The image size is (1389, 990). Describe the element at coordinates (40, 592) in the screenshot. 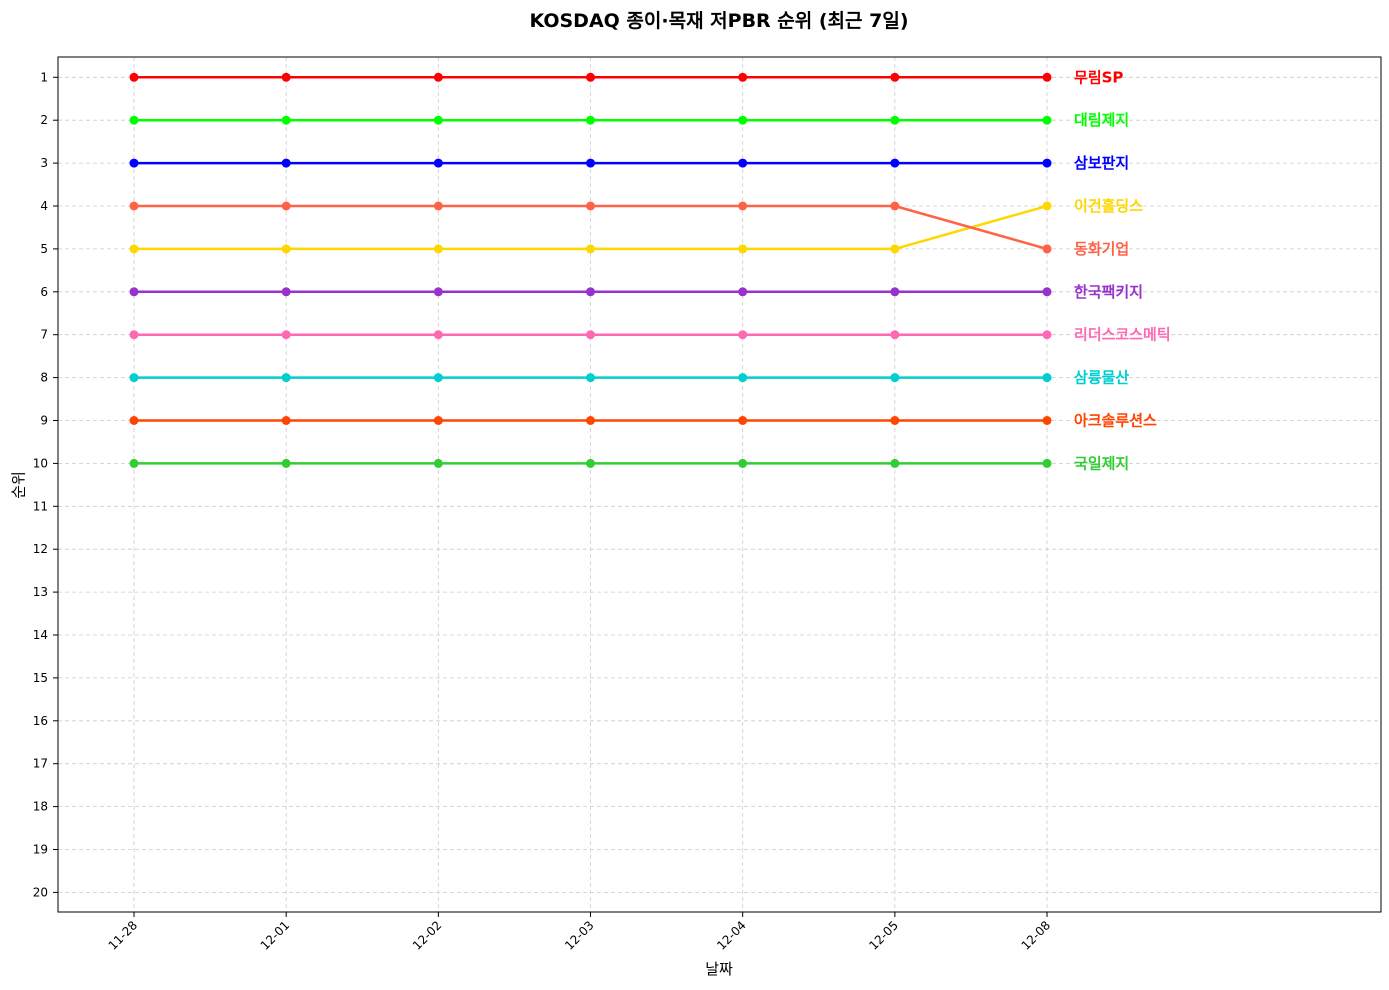

I see `y-tick-label: 13` at that location.